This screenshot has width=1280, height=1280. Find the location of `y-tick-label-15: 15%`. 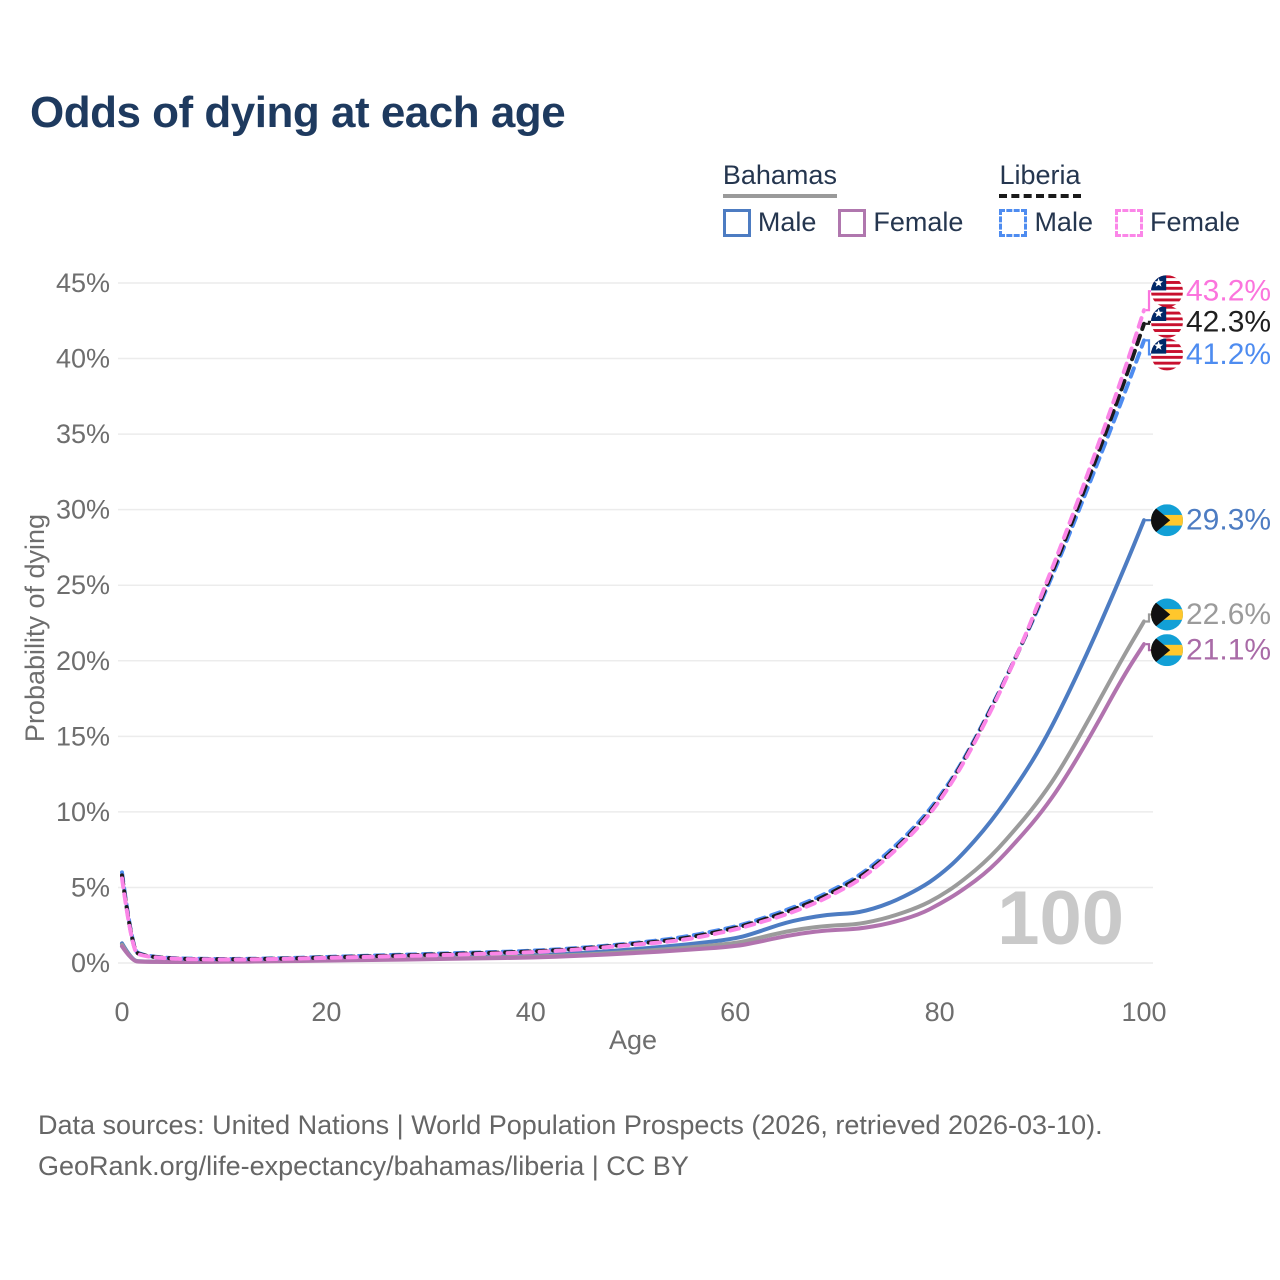

y-tick-label-15: 15% is located at coordinates (83, 736).